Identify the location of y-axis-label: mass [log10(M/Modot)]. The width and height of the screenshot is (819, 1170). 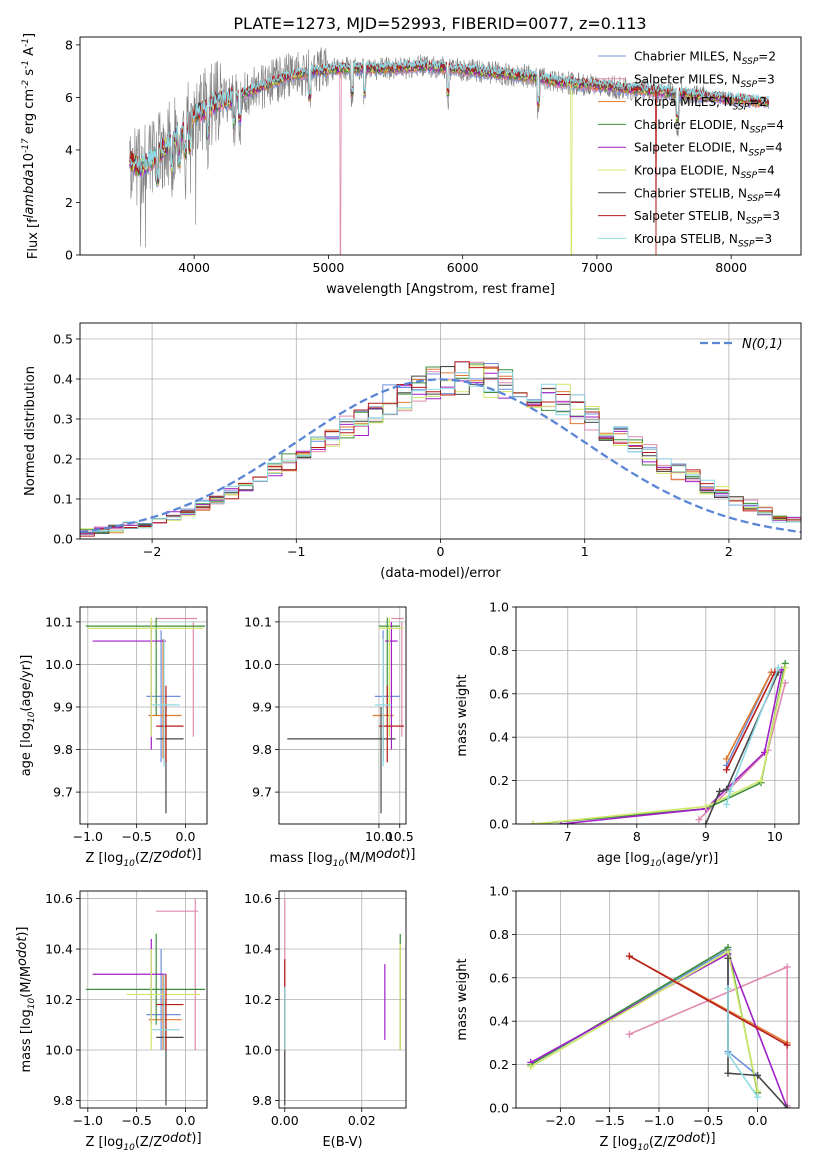
(26, 1000).